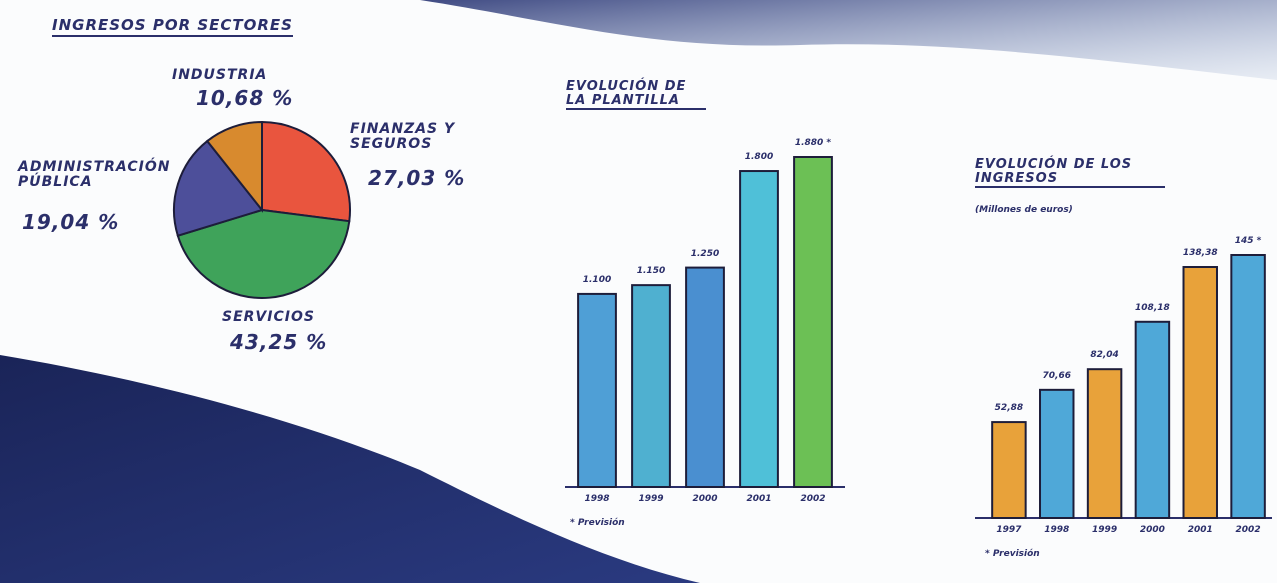 The height and width of the screenshot is (583, 1277). I want to click on chart-title: INGRESOS POR SECTORES, so click(172, 27).